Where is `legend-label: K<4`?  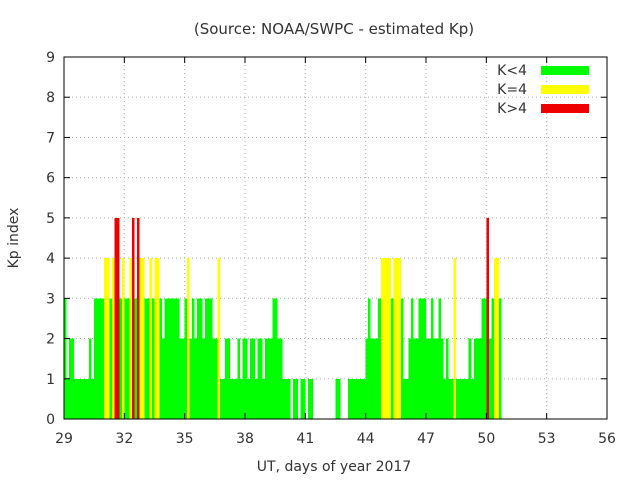 legend-label: K<4 is located at coordinates (512, 71).